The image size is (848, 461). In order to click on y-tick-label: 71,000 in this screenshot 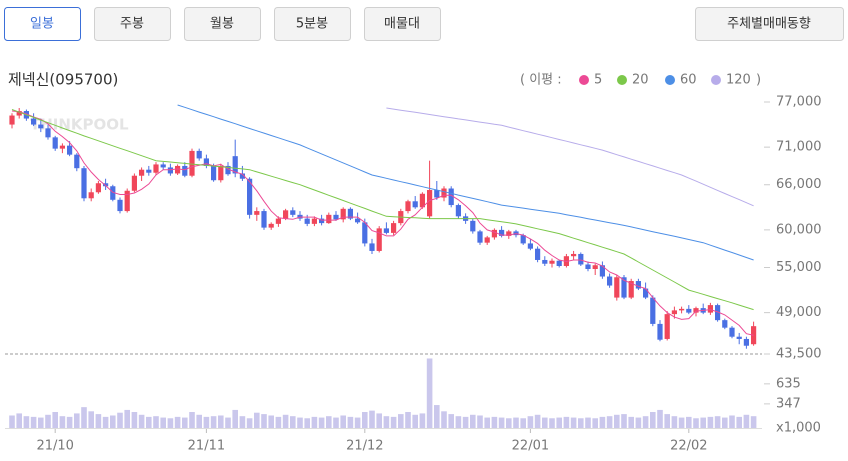, I will do `click(799, 147)`.